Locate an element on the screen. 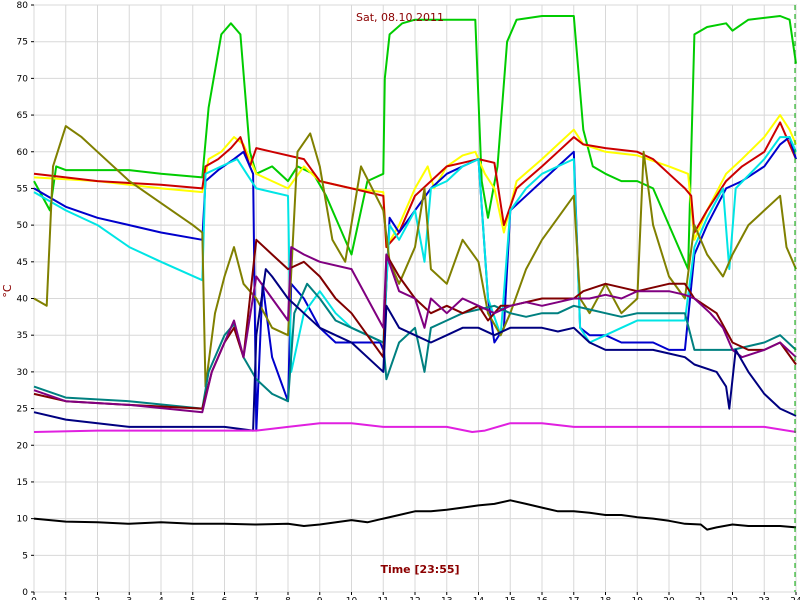 This screenshot has width=800, height=600. y-tick-label: 10 is located at coordinates (23, 520).